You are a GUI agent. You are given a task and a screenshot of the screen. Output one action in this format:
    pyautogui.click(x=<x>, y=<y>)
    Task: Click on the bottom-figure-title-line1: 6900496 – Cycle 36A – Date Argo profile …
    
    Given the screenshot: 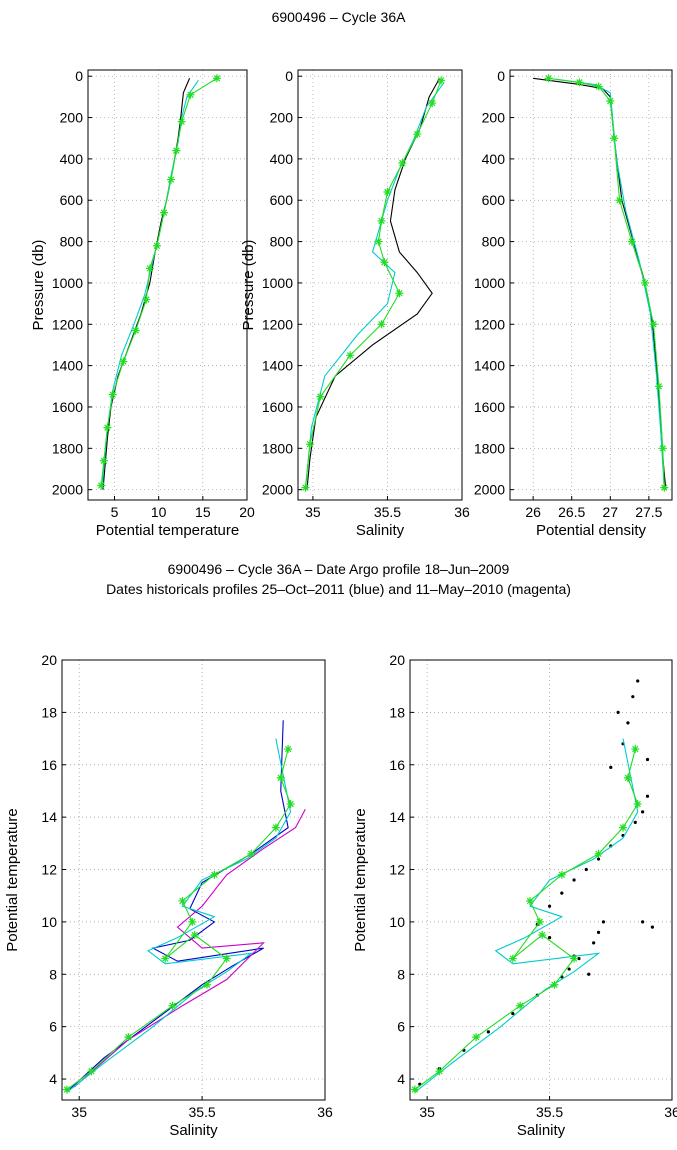 What is the action you would take?
    pyautogui.click(x=338, y=569)
    